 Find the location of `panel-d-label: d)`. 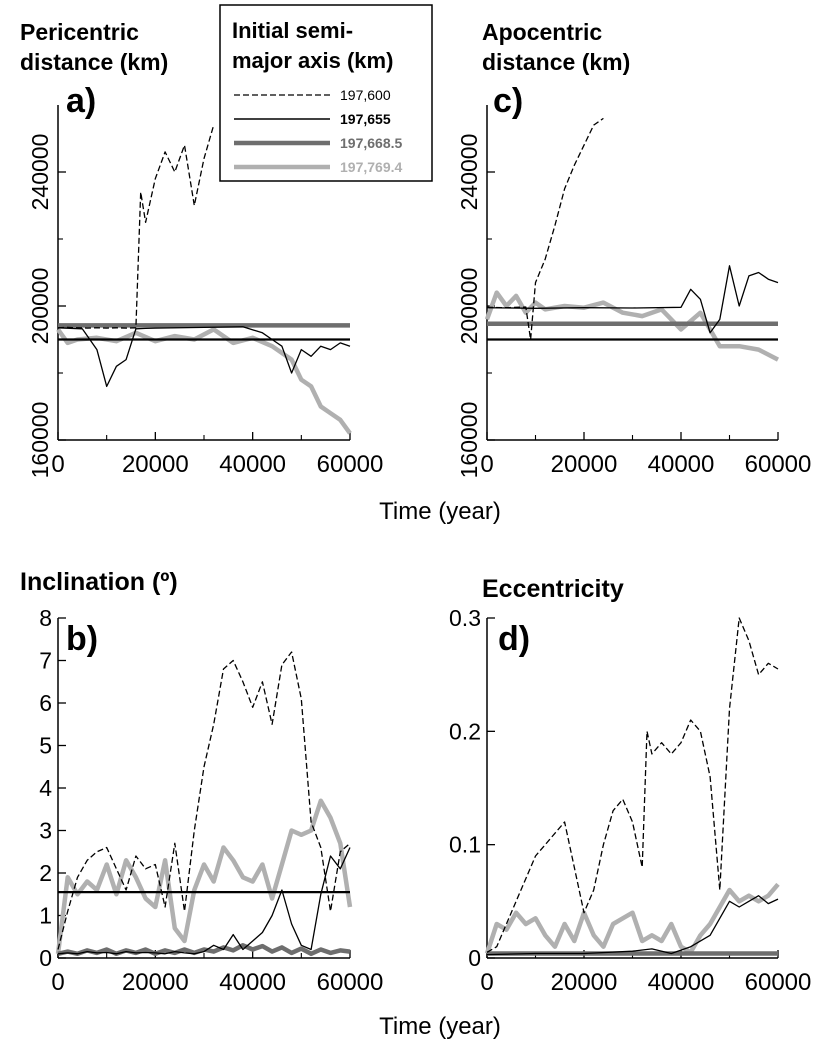

panel-d-label: d) is located at coordinates (514, 639).